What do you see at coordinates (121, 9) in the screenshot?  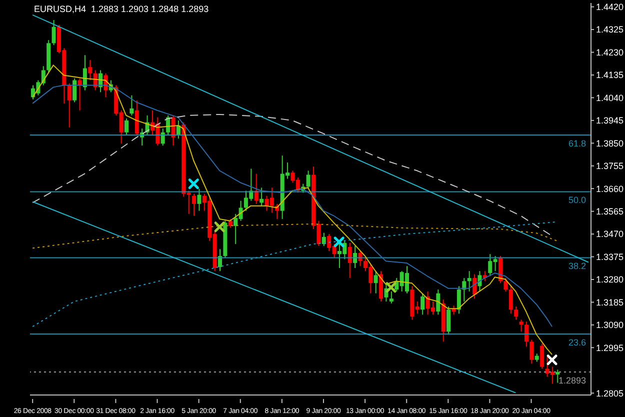 I see `chart-title: EURUSD,H4 1.2883 1.2903 1.2848 1.2893` at bounding box center [121, 9].